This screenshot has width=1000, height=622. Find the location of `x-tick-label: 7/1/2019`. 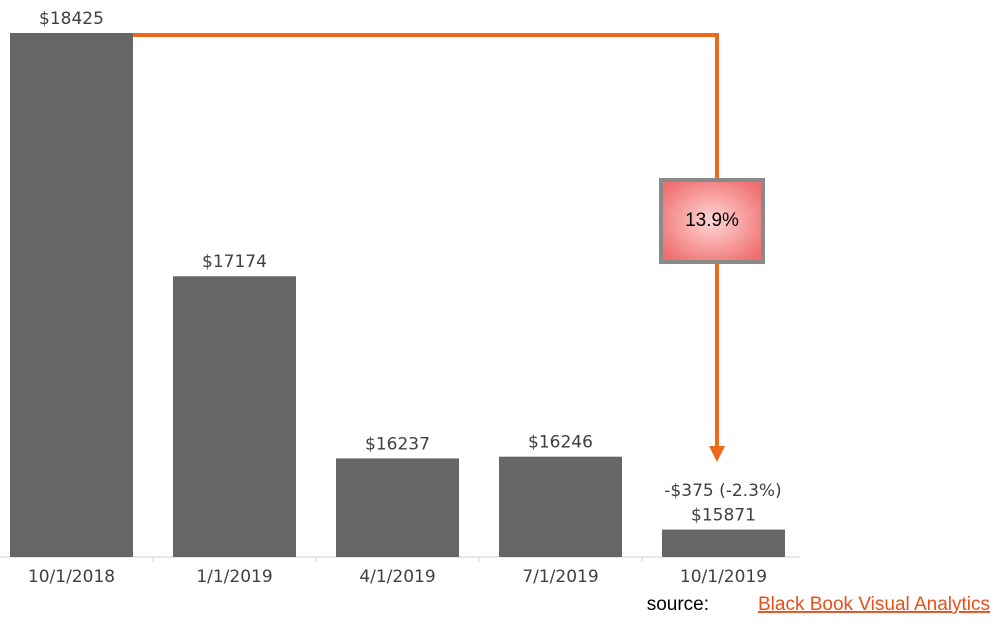

x-tick-label: 7/1/2019 is located at coordinates (560, 577).